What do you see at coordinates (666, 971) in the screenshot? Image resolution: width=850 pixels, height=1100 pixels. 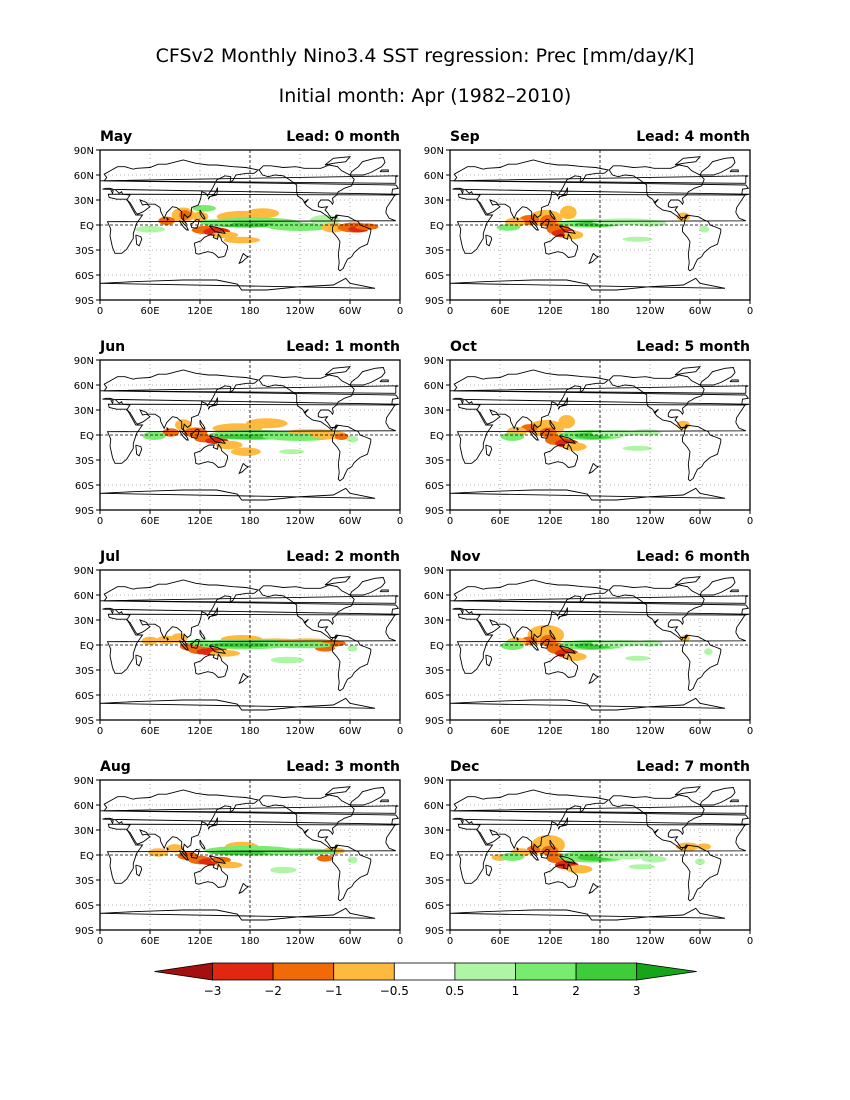 I see `colorbar-high-arrow` at bounding box center [666, 971].